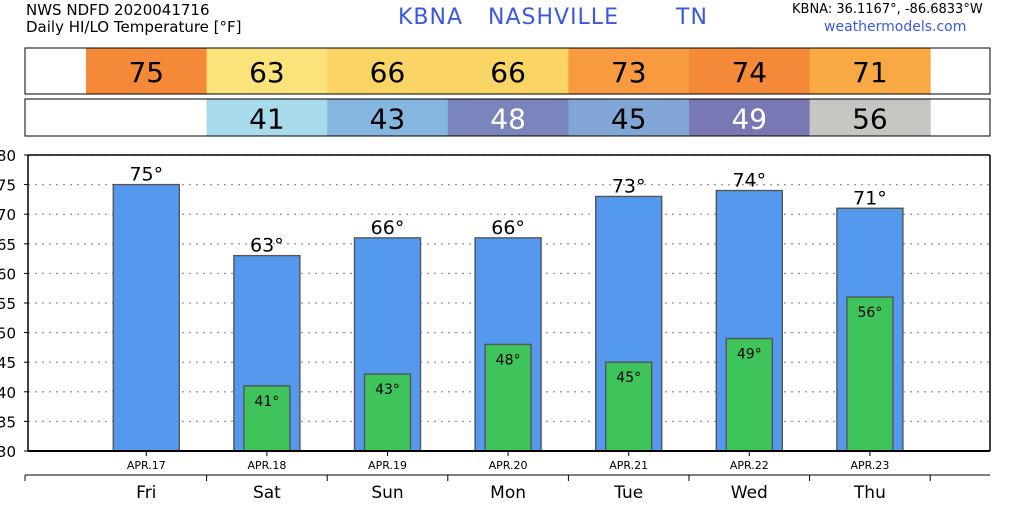  I want to click on high-temp-label: 63°, so click(267, 246).